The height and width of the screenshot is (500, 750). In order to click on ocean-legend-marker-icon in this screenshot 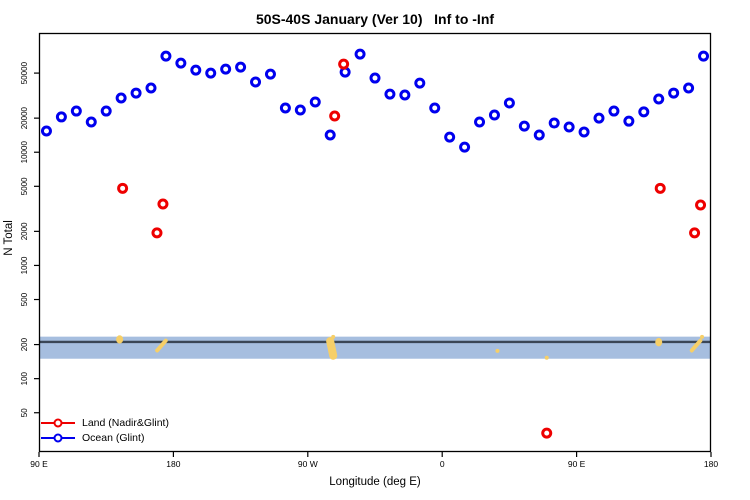, I will do `click(58, 438)`.